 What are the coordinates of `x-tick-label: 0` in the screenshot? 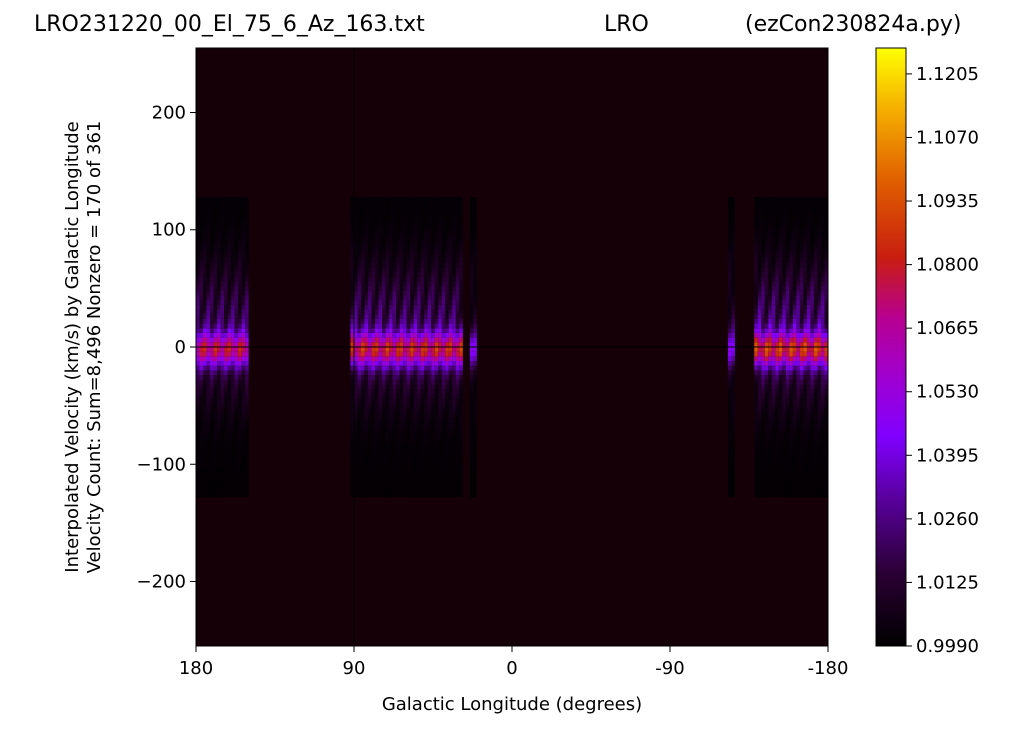 It's located at (511, 668).